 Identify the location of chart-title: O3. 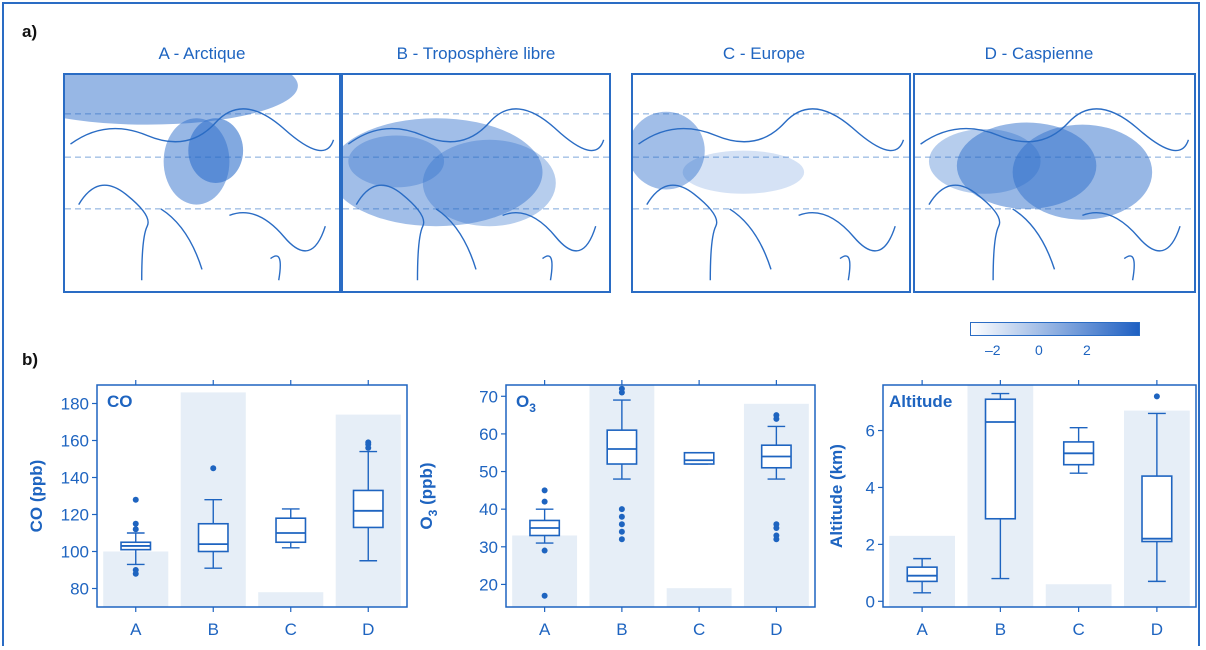
(526, 403).